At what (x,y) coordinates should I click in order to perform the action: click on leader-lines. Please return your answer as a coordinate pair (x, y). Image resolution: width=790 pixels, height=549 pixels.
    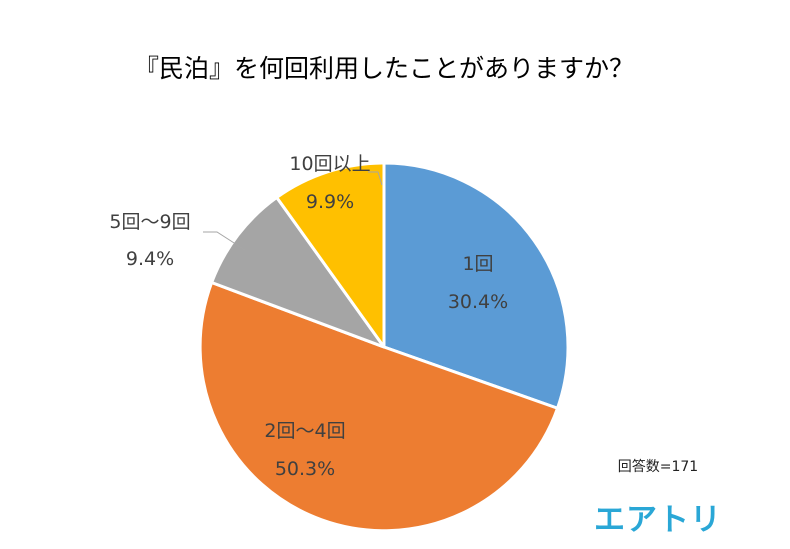
    Looking at the image, I should click on (293, 211).